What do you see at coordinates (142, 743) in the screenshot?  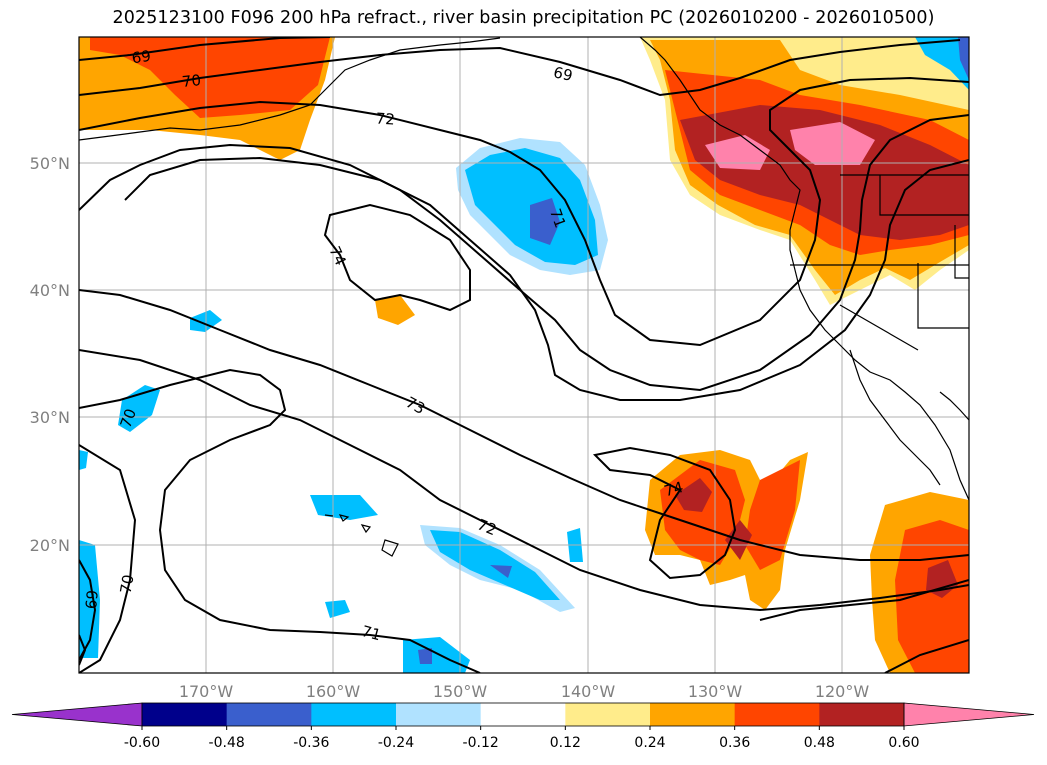 I see `colorbar-tick-label: -0.60` at bounding box center [142, 743].